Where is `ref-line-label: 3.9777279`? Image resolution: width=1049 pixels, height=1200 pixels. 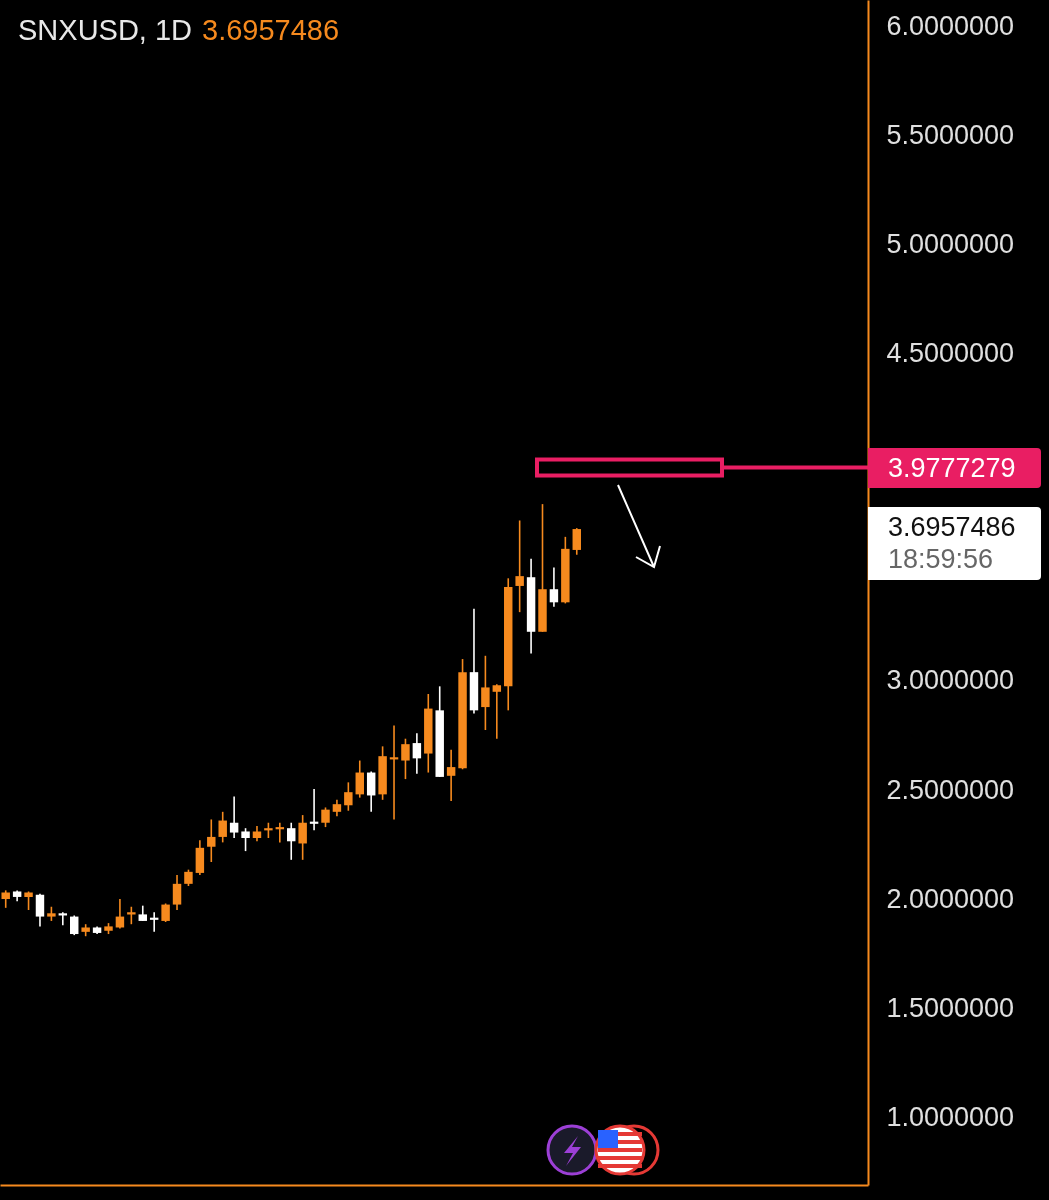
ref-line-label: 3.9777279 is located at coordinates (954, 467).